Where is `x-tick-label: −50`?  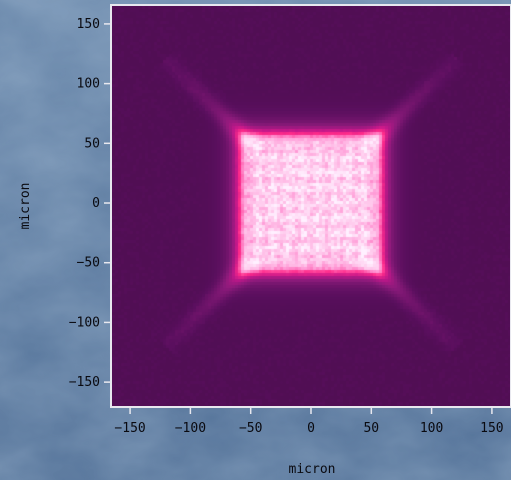
x-tick-label: −50 is located at coordinates (250, 428).